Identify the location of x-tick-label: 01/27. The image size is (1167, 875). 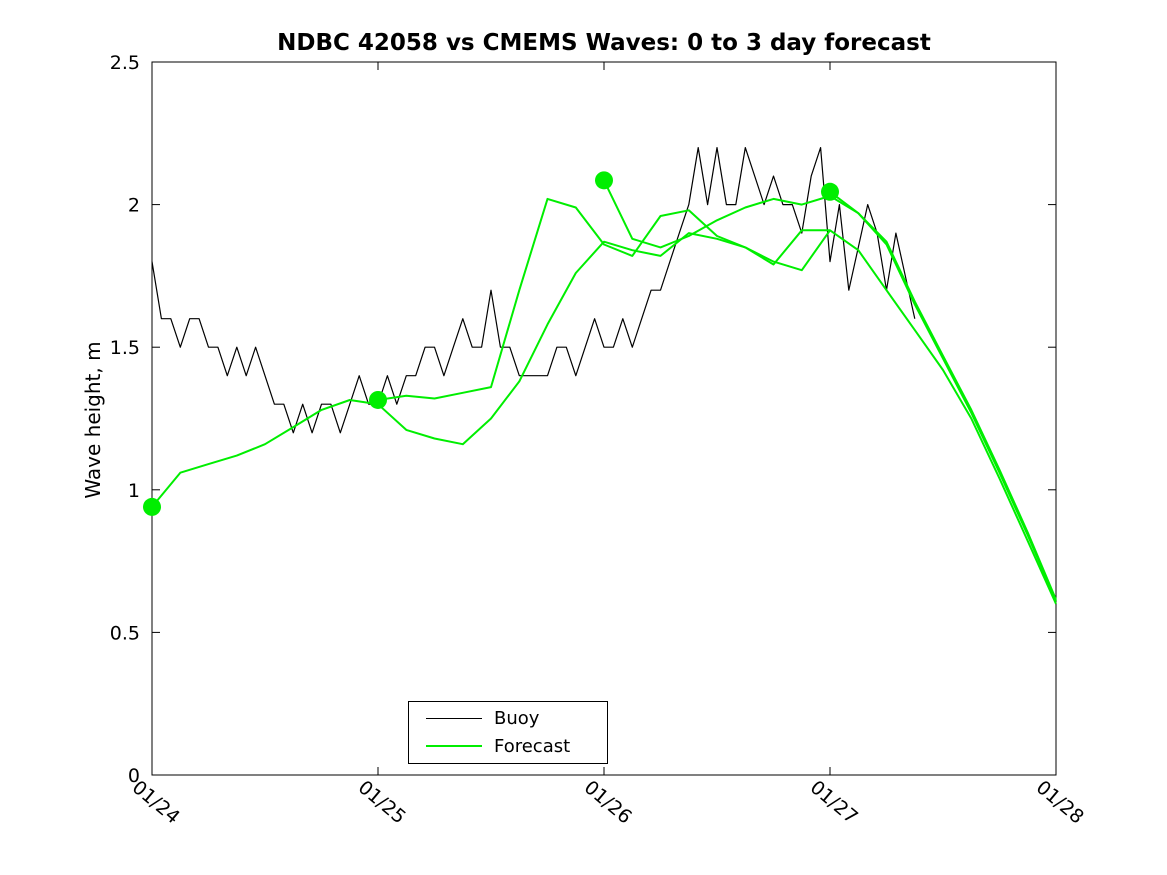
(834, 802).